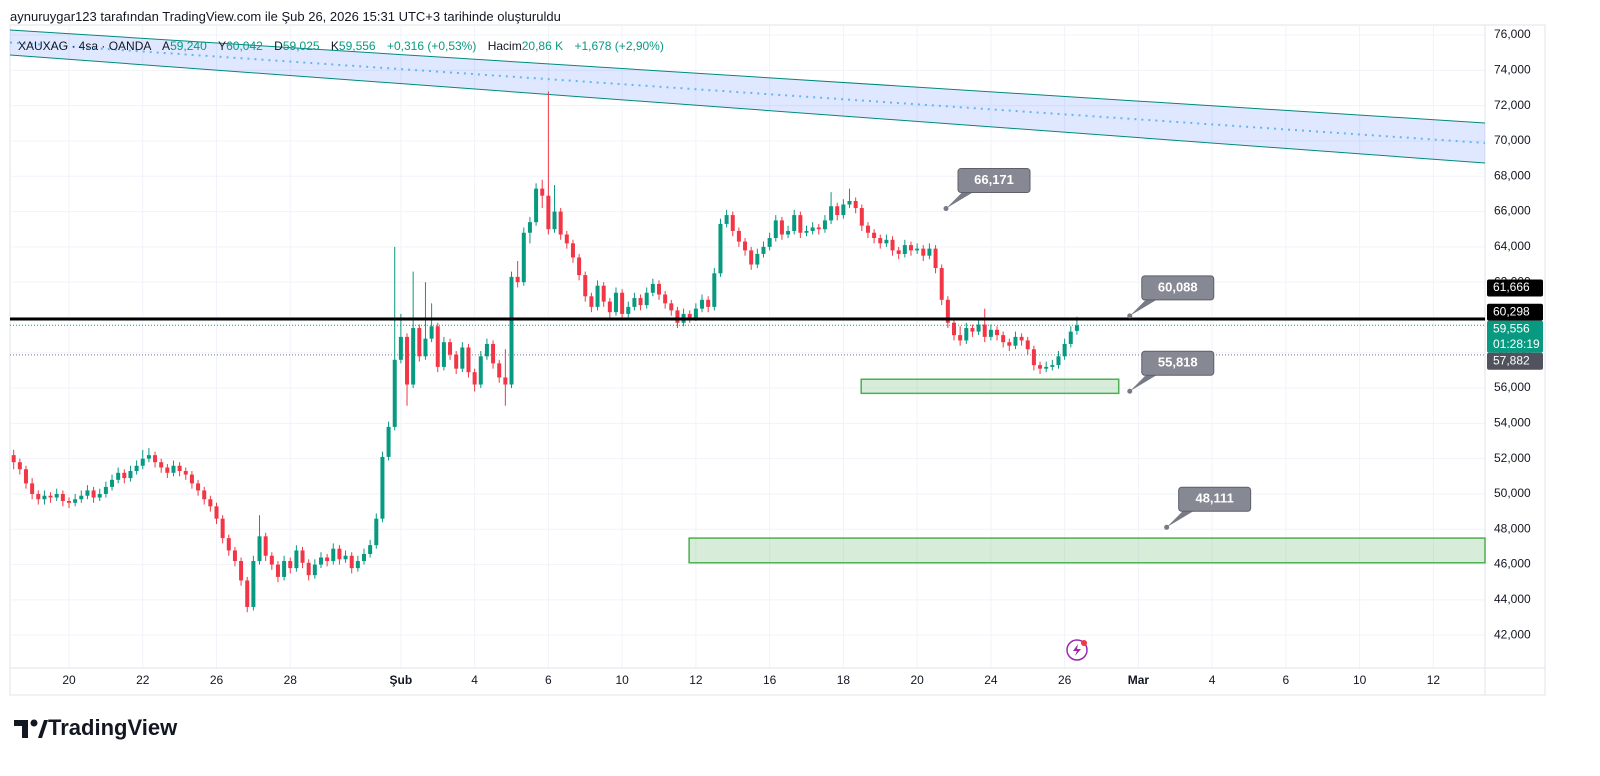  I want to click on legend-key: K, so click(334, 46).